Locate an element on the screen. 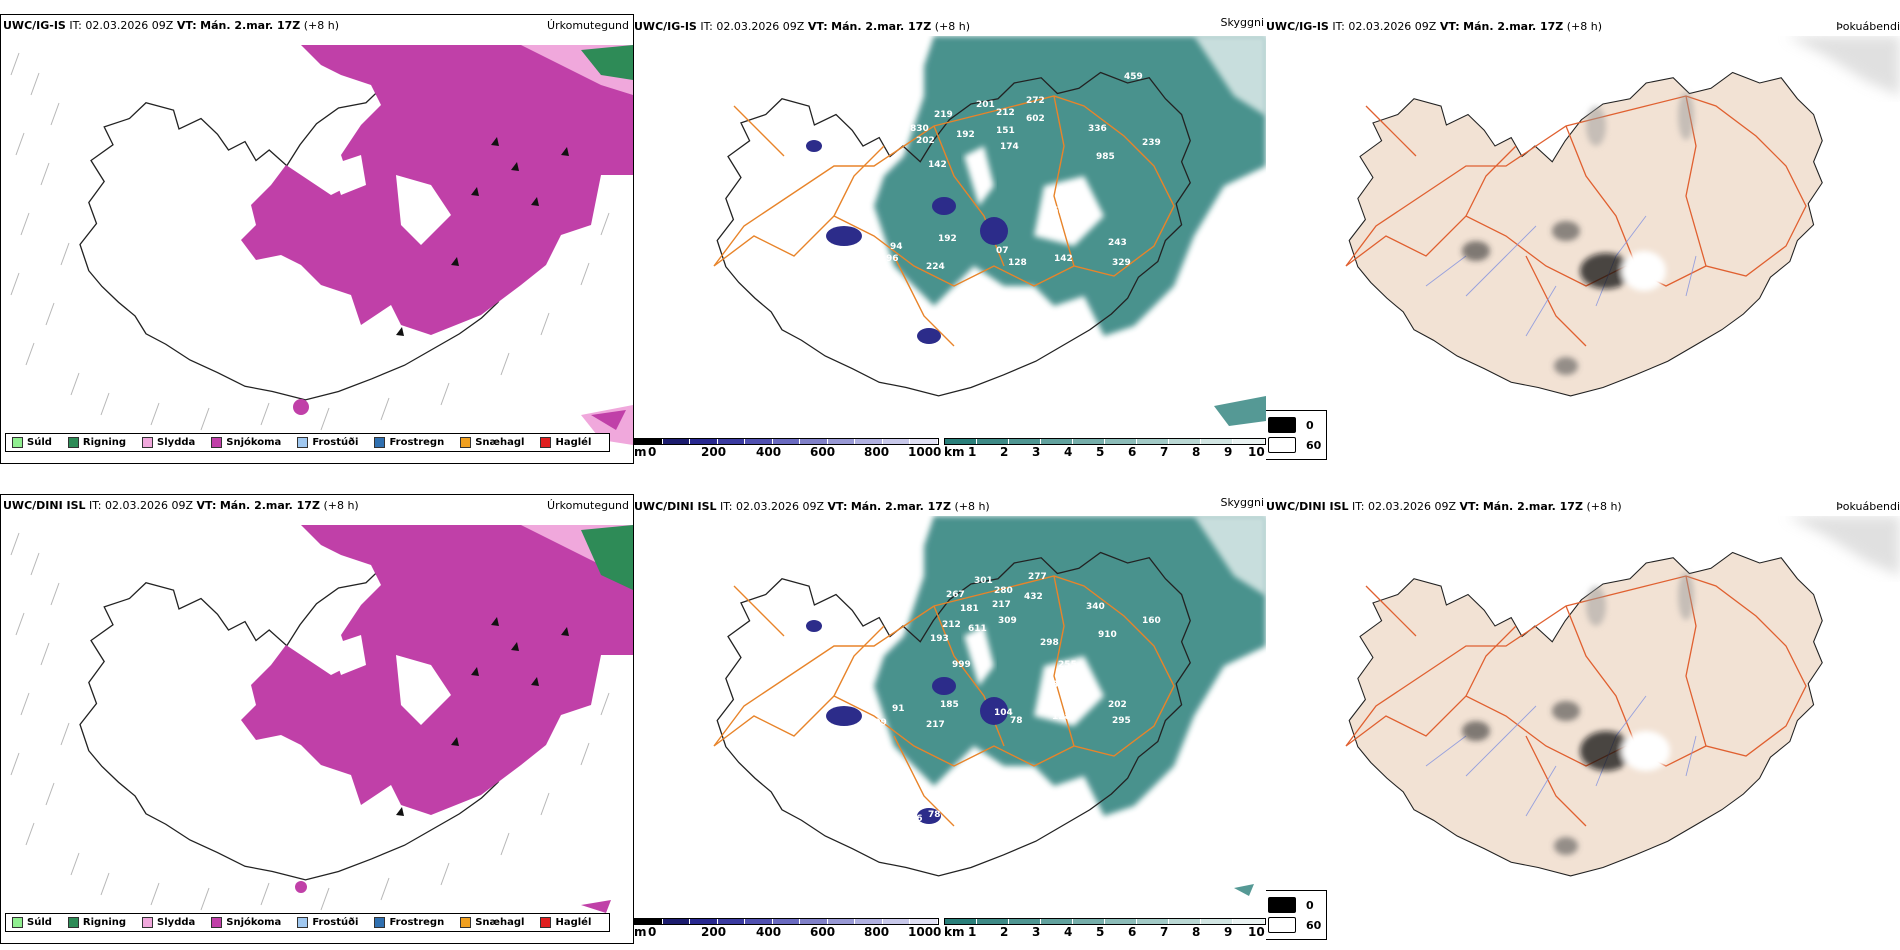  cloud-base-label: 83 is located at coordinates (916, 369).